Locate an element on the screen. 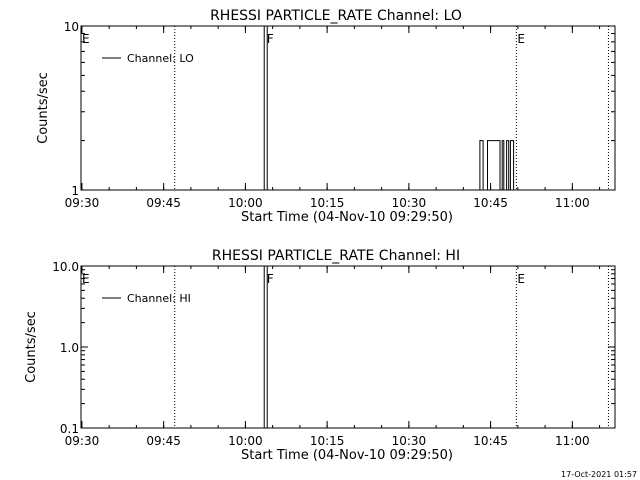 The image size is (640, 480). x-axis-label-1: Start Time (04-Nov-10 09:29:50) is located at coordinates (347, 455).